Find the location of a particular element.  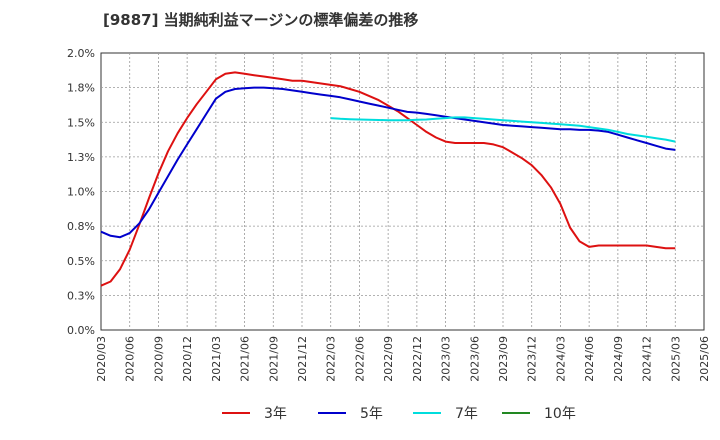

x-tick-label: 2025/03 is located at coordinates (675, 359).